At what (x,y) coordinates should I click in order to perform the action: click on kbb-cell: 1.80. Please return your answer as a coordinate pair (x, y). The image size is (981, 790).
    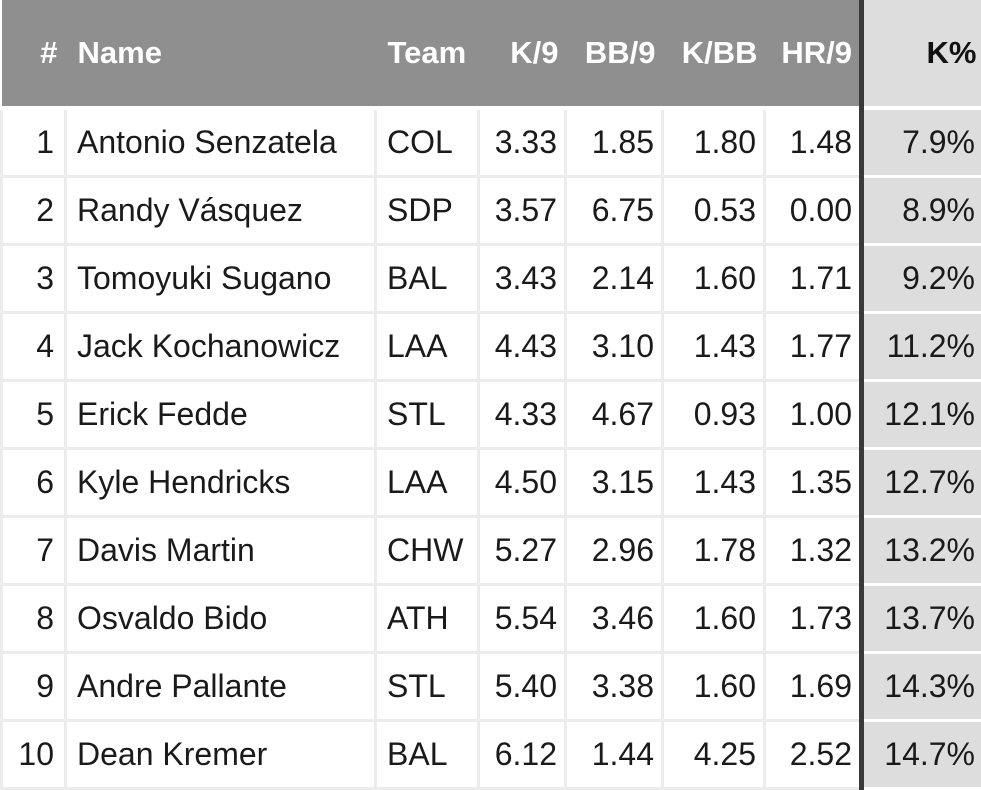
    Looking at the image, I should click on (714, 142).